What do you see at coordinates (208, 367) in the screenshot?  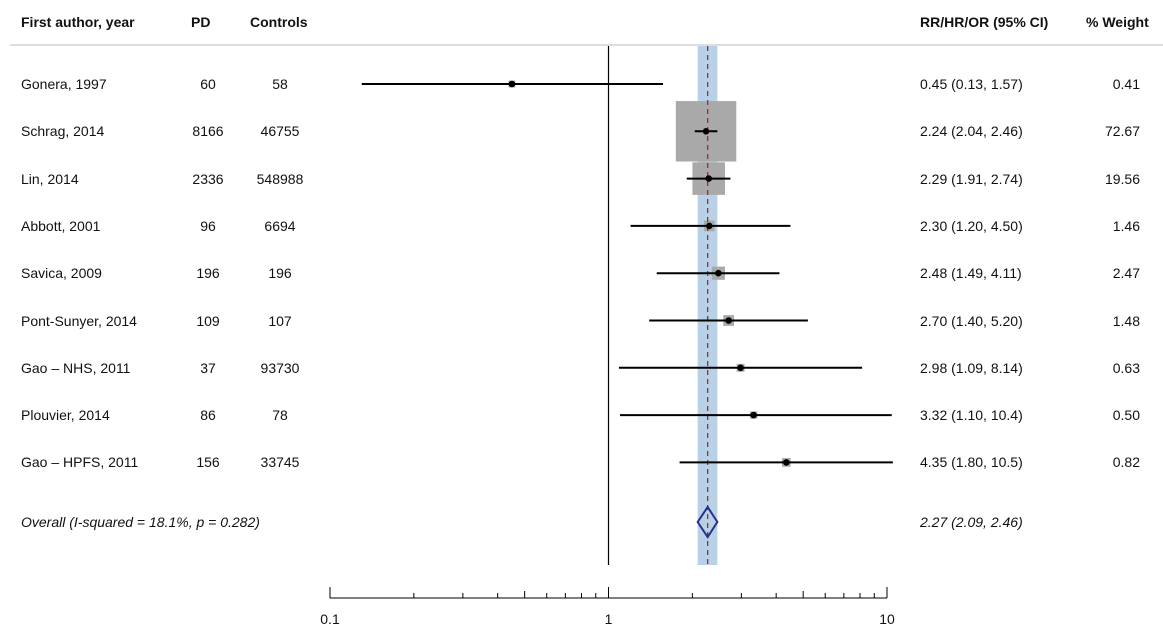 I see `study-pd: 37` at bounding box center [208, 367].